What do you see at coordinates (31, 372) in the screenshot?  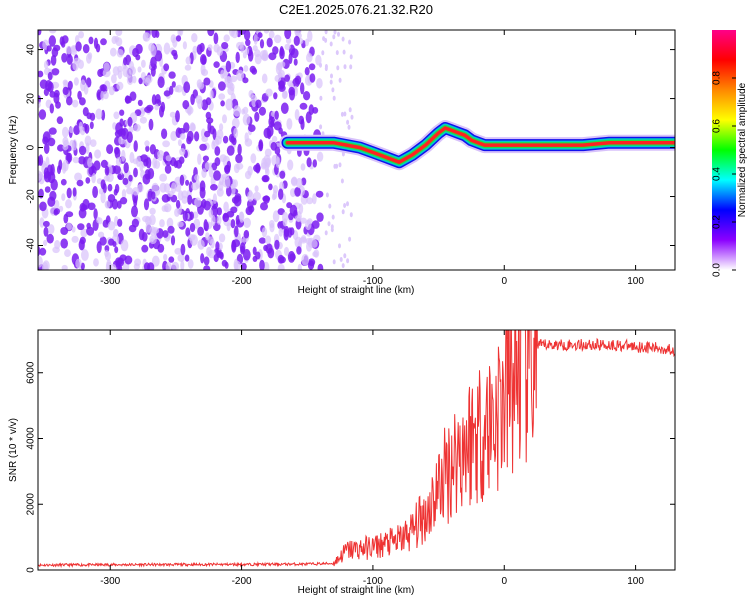 I see `bottom-ytick-label: 6000` at bounding box center [31, 372].